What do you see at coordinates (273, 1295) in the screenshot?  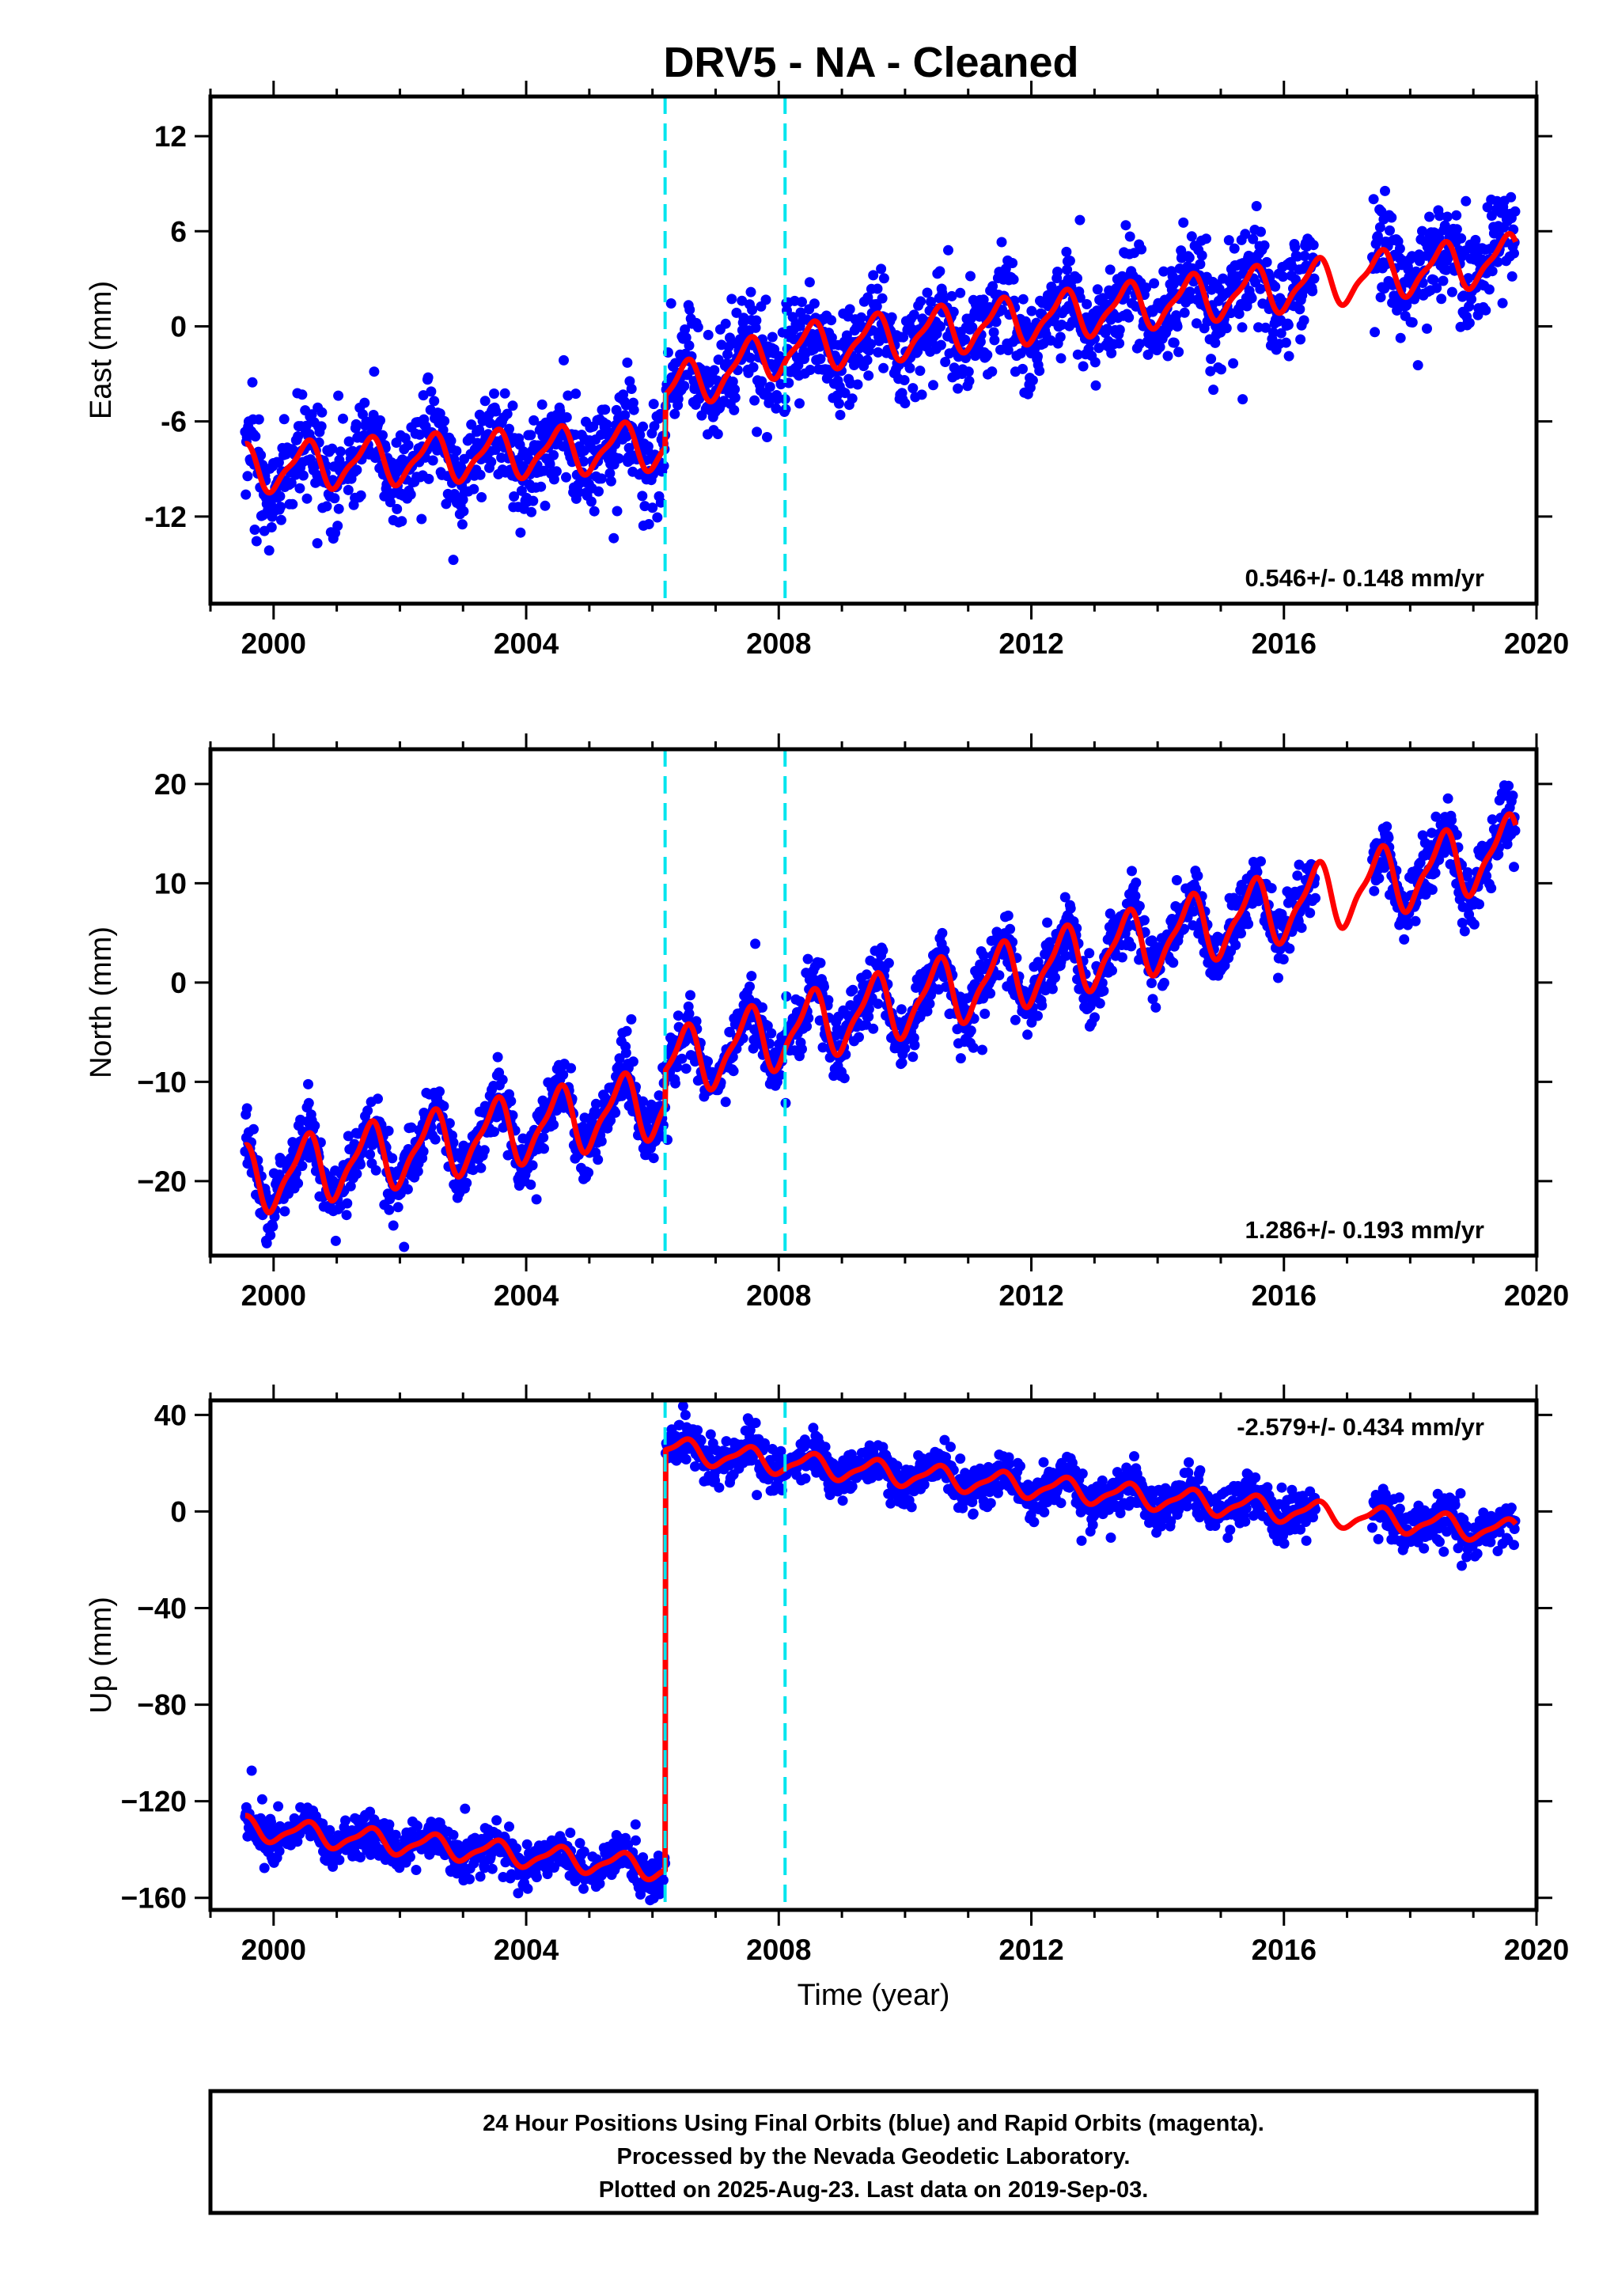 I see `x-tick-label: 2000` at bounding box center [273, 1295].